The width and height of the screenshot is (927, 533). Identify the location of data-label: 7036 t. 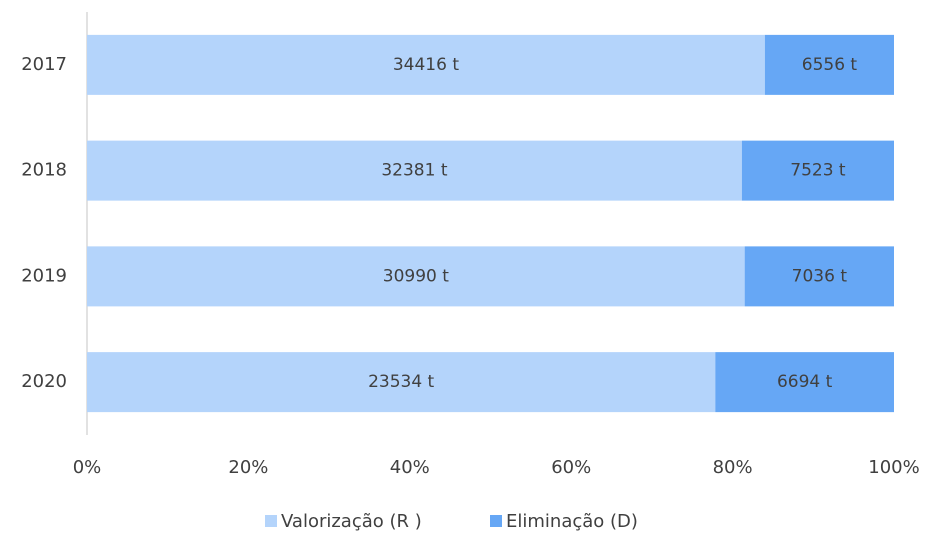
(820, 276).